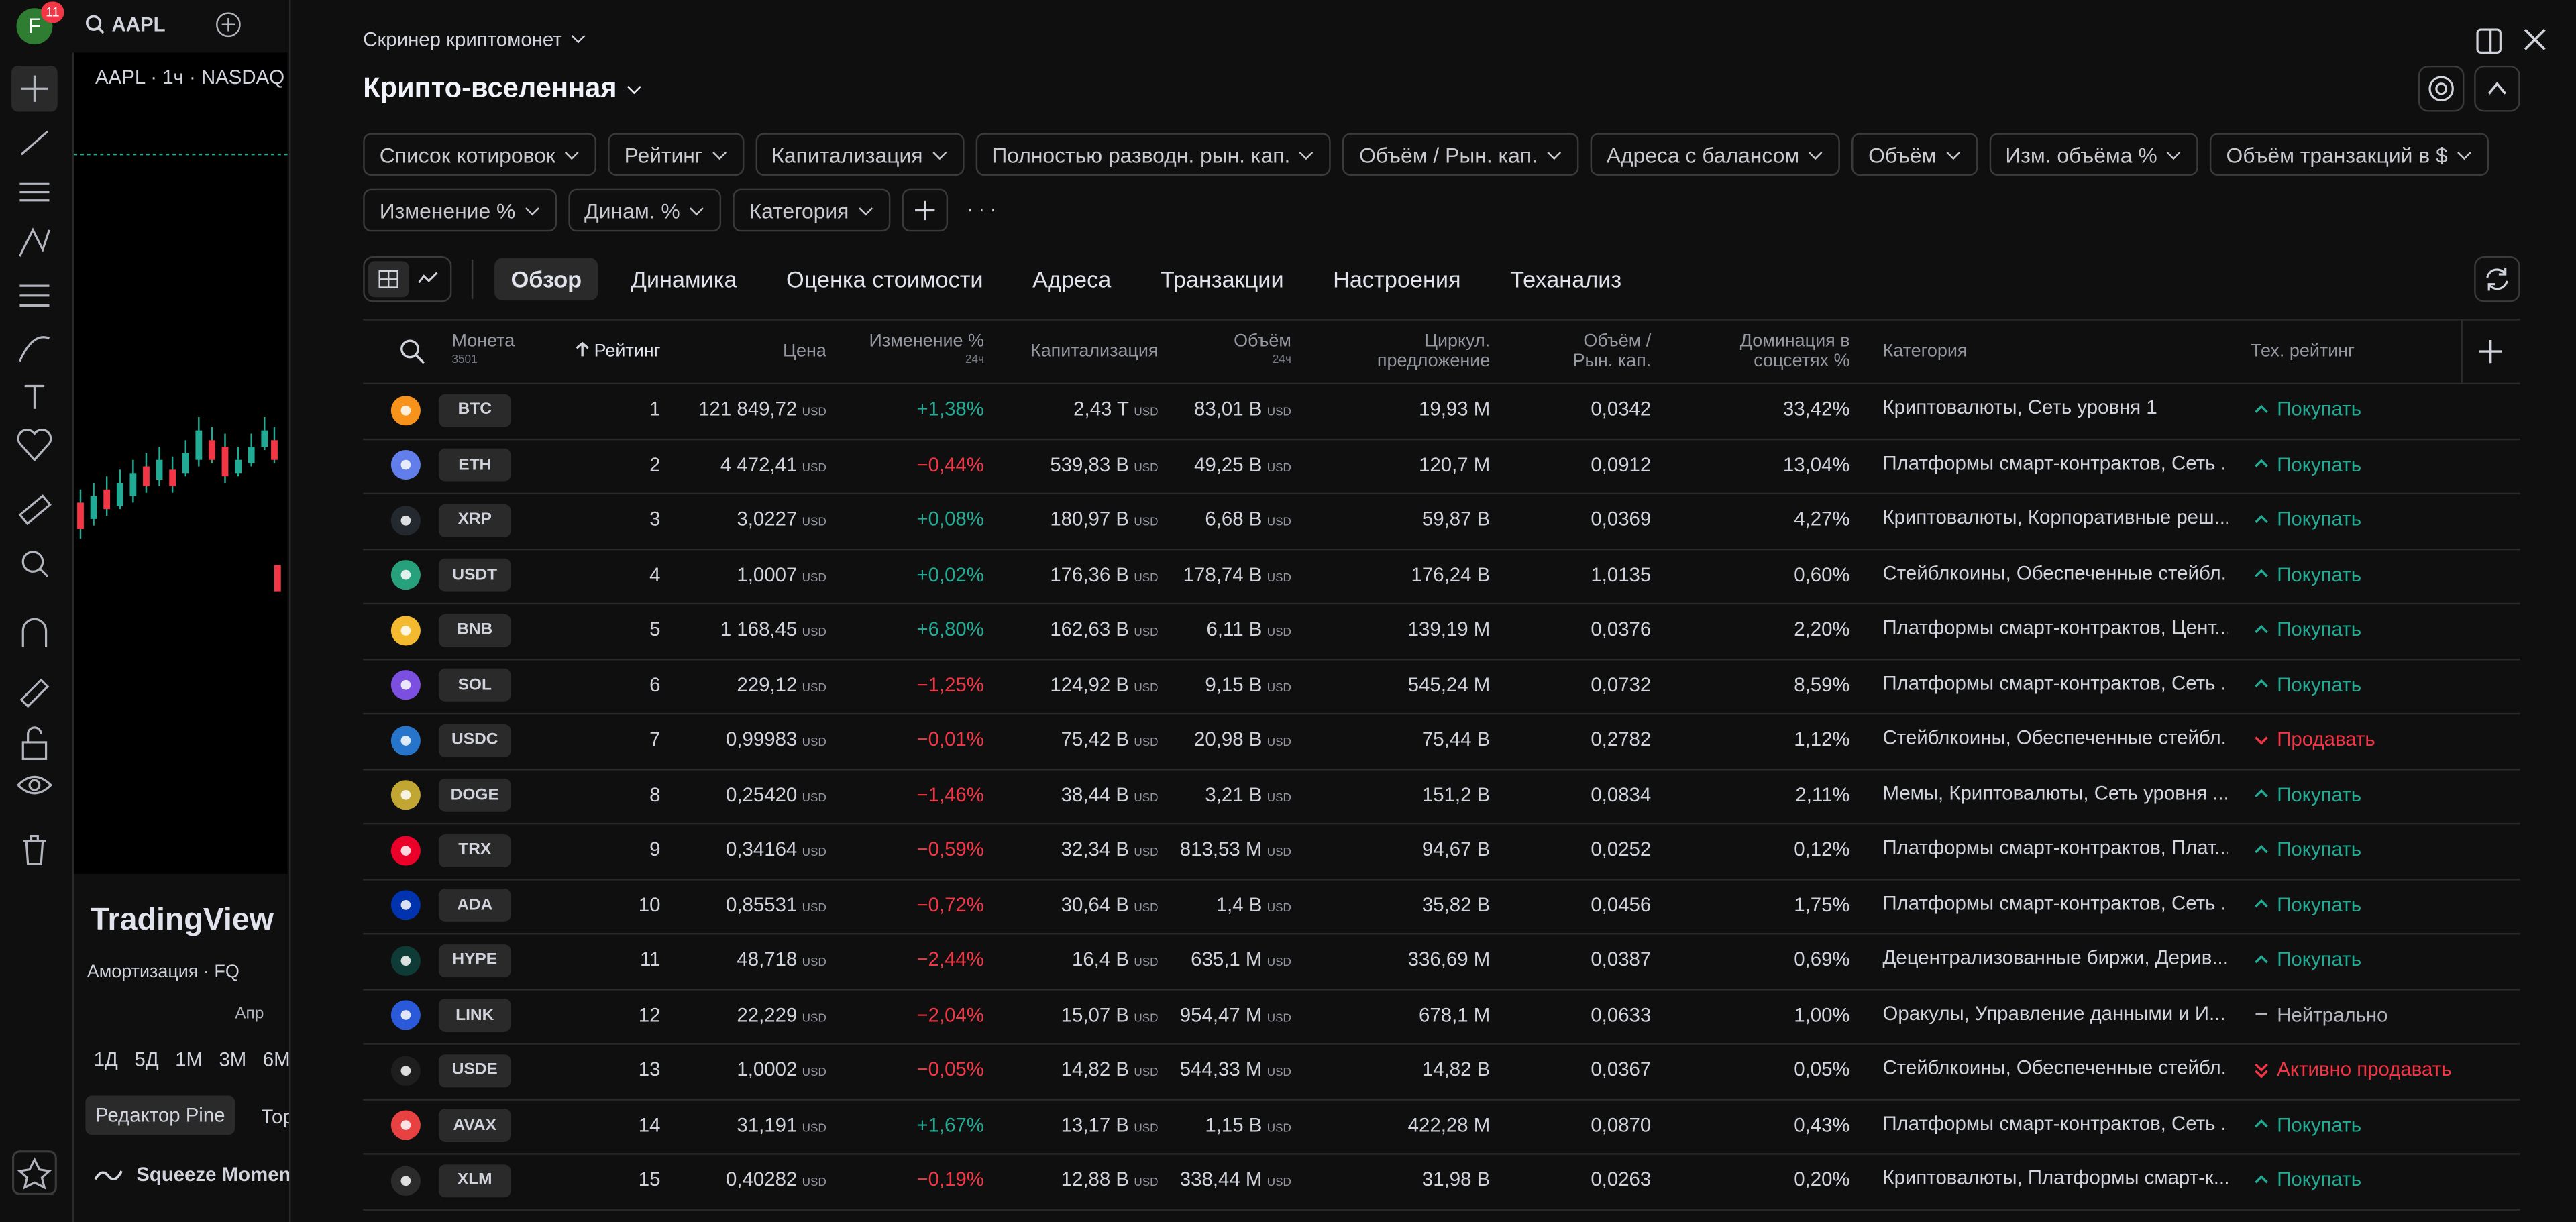  I want to click on tab: Оценка стоимости, so click(885, 279).